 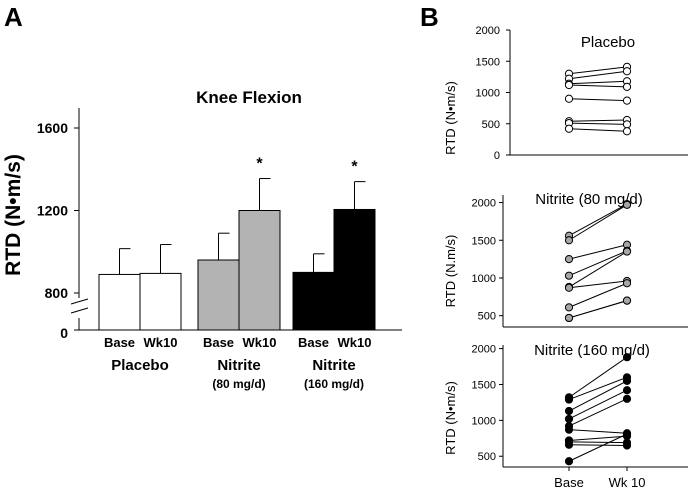 What do you see at coordinates (13, 17) in the screenshot?
I see `panel-label-a: A` at bounding box center [13, 17].